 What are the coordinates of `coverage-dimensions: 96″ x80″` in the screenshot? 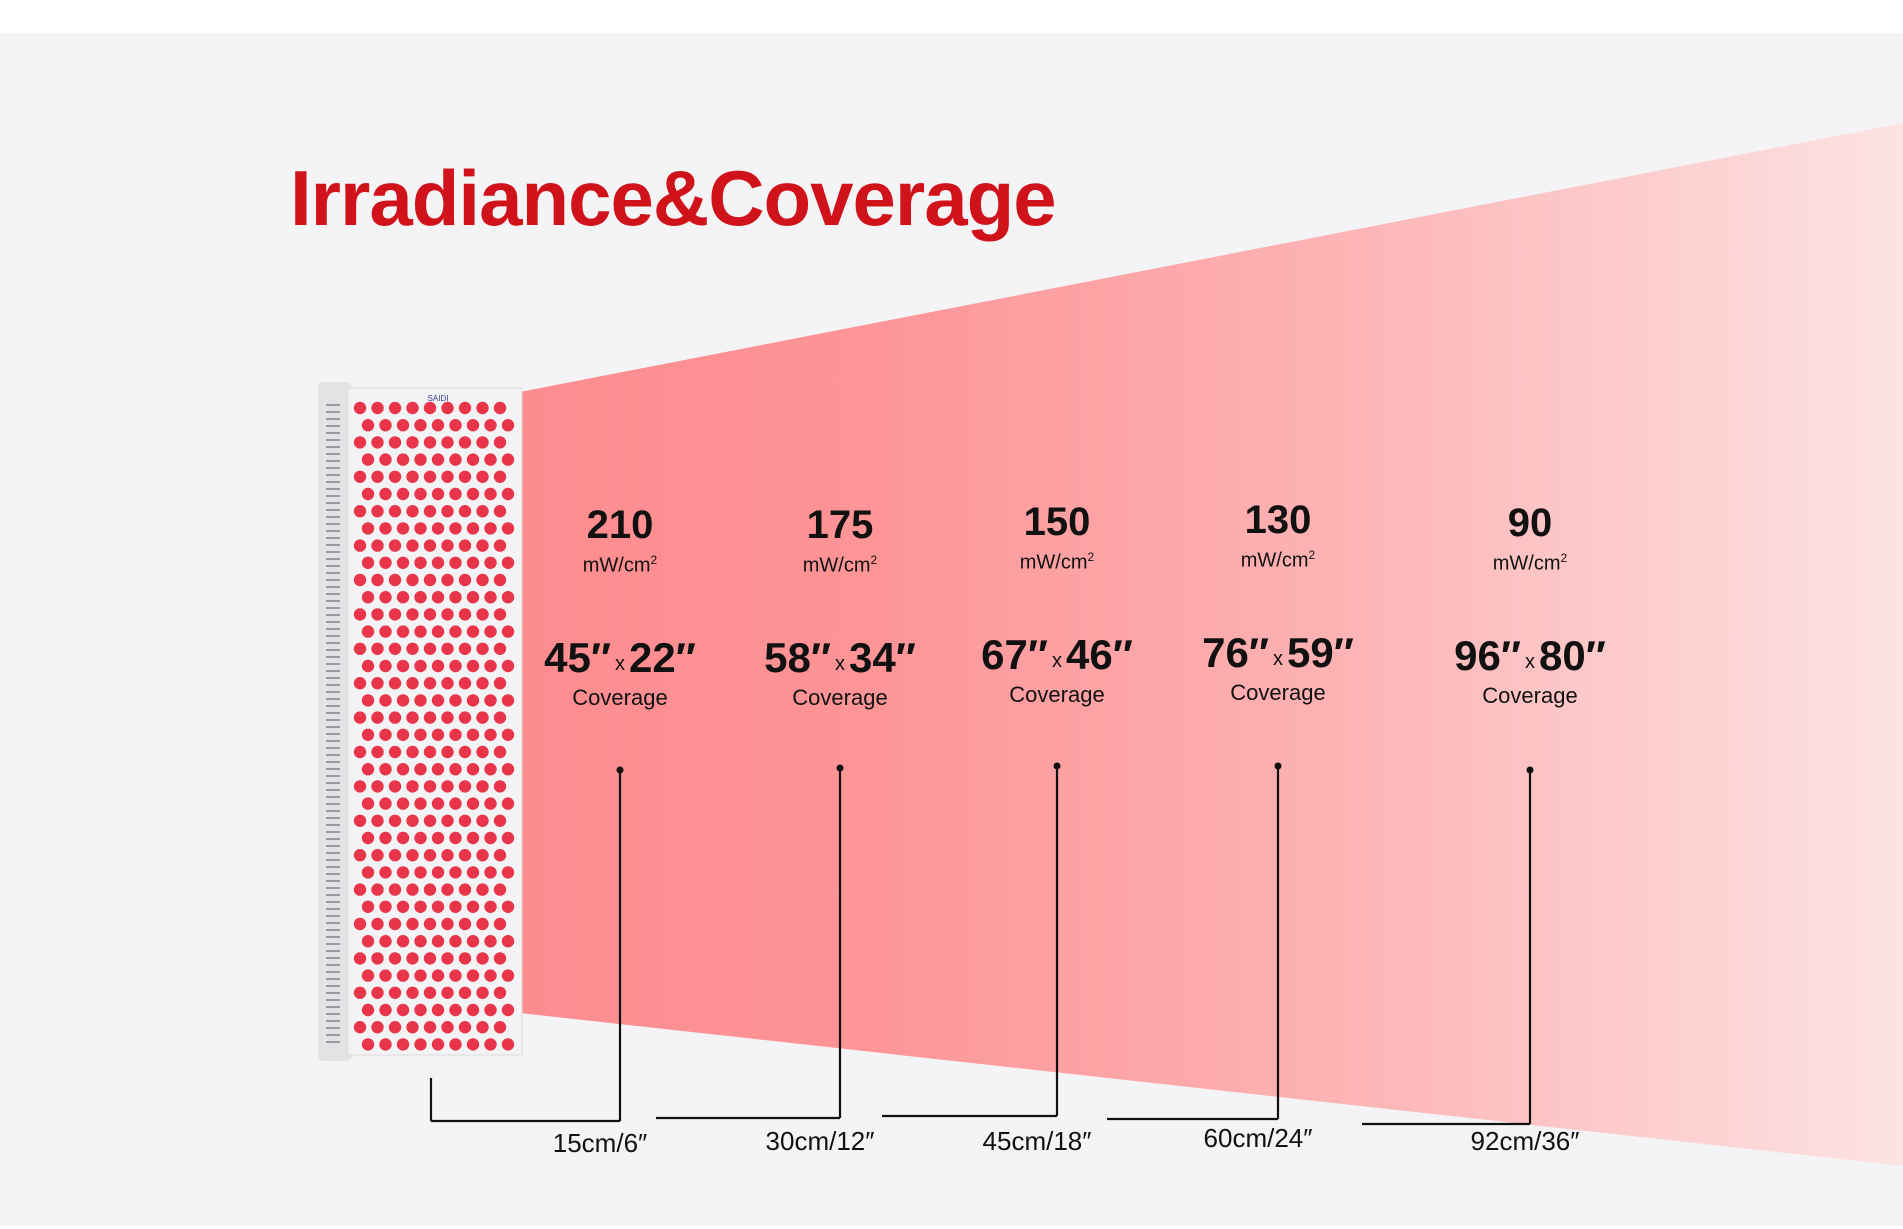 It's located at (1530, 658).